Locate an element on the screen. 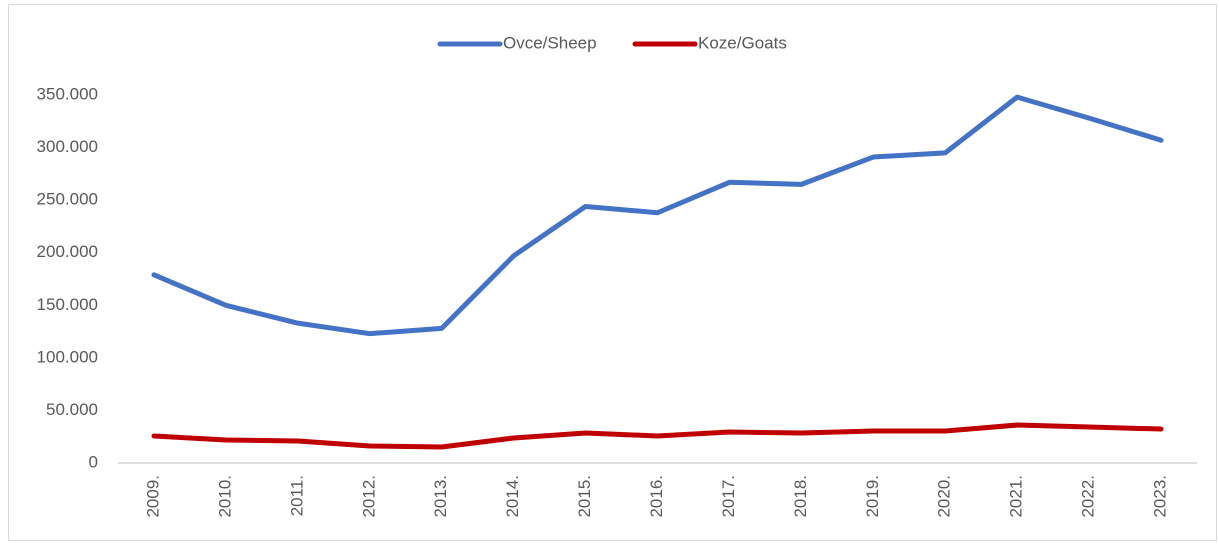 The image size is (1219, 548). x-tick-label: 2014. is located at coordinates (512, 496).